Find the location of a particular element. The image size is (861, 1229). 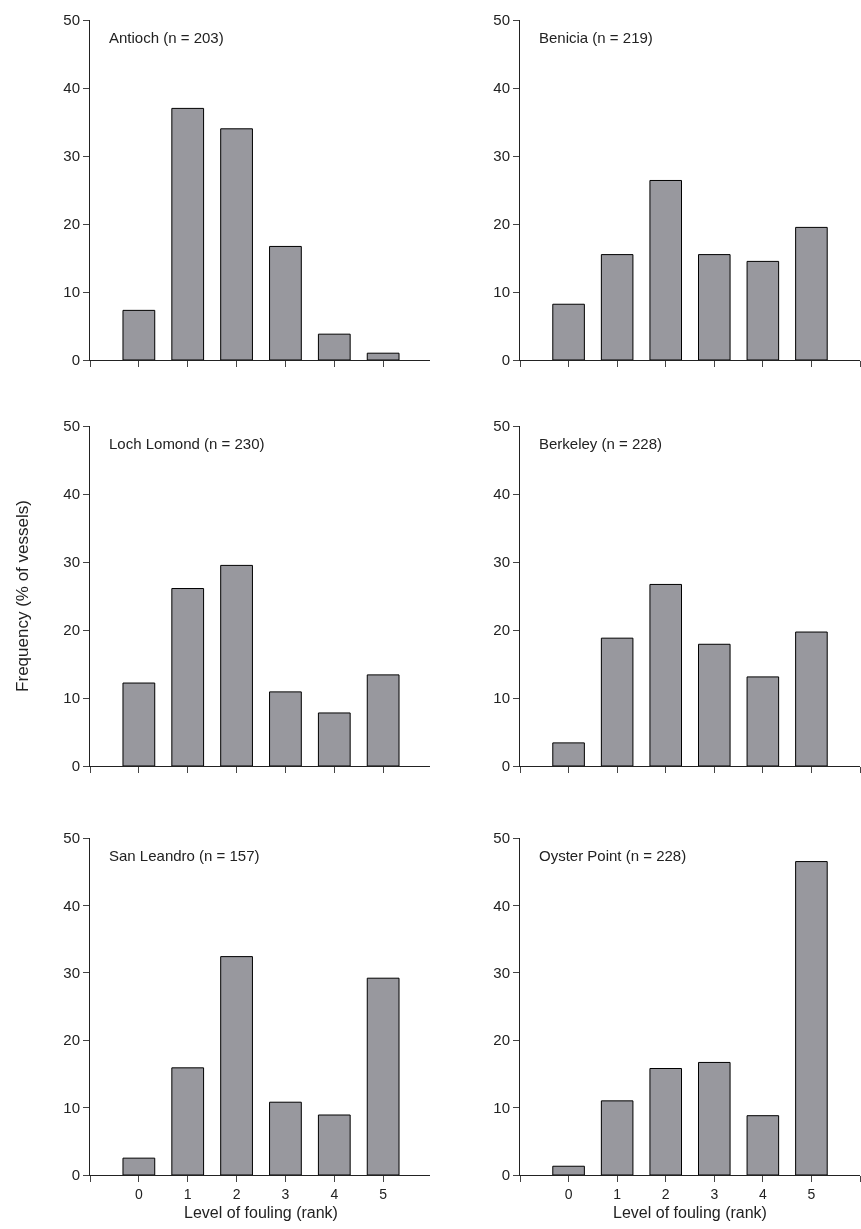

text: Loch Lomond (n = 230) is located at coordinates (187, 443).